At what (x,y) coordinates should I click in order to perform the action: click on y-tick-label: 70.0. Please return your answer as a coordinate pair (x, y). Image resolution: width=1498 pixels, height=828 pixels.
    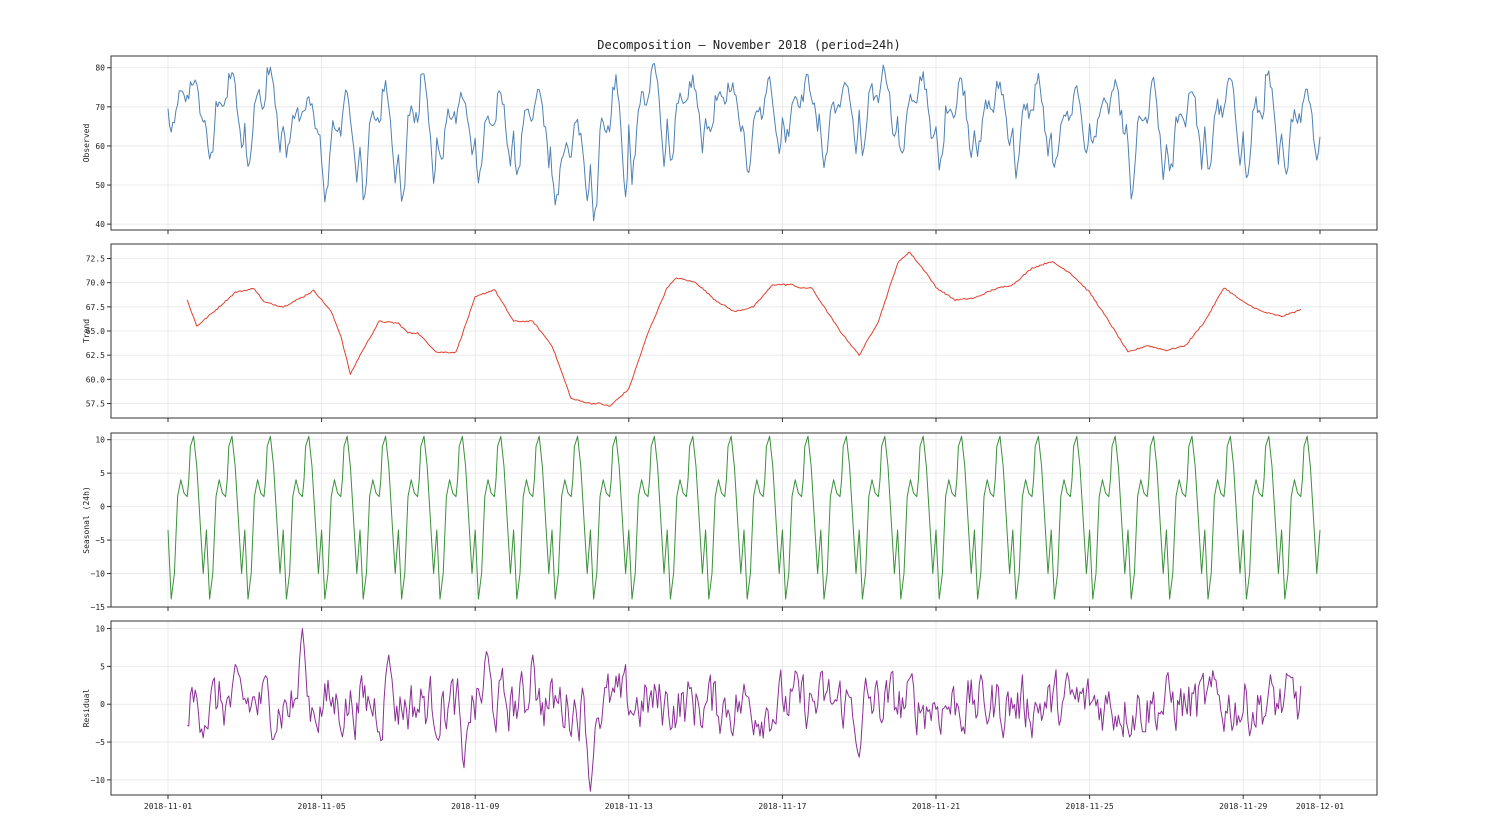
    Looking at the image, I should click on (95, 283).